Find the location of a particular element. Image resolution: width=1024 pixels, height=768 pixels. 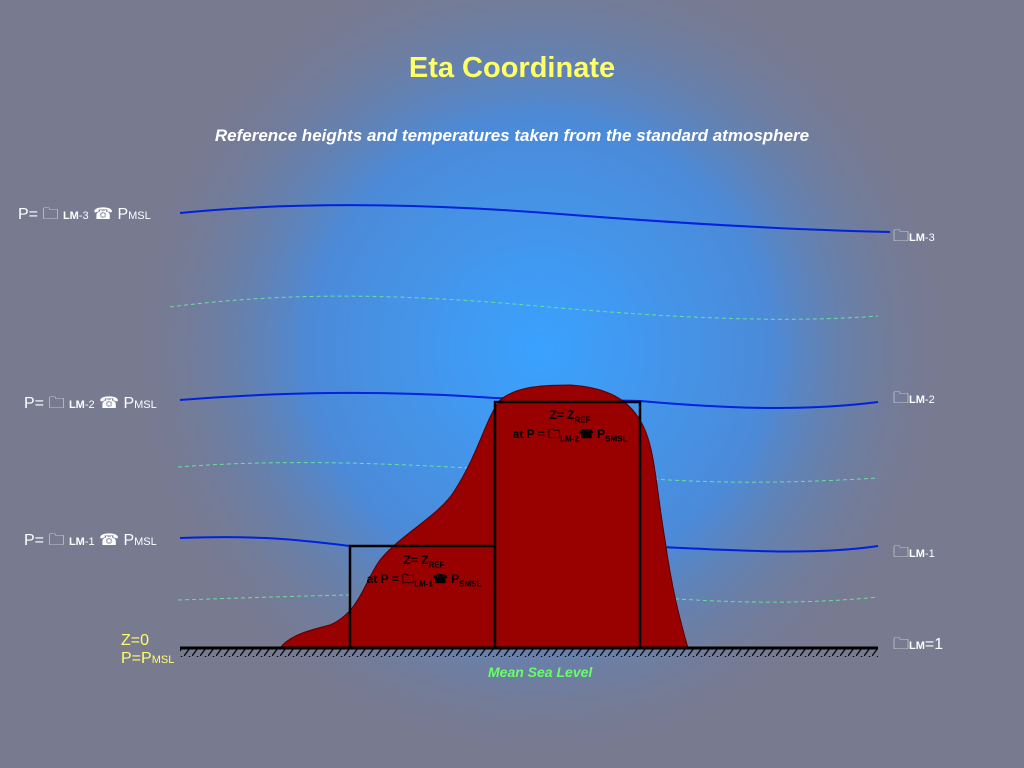

mountain-shape is located at coordinates (483, 516).